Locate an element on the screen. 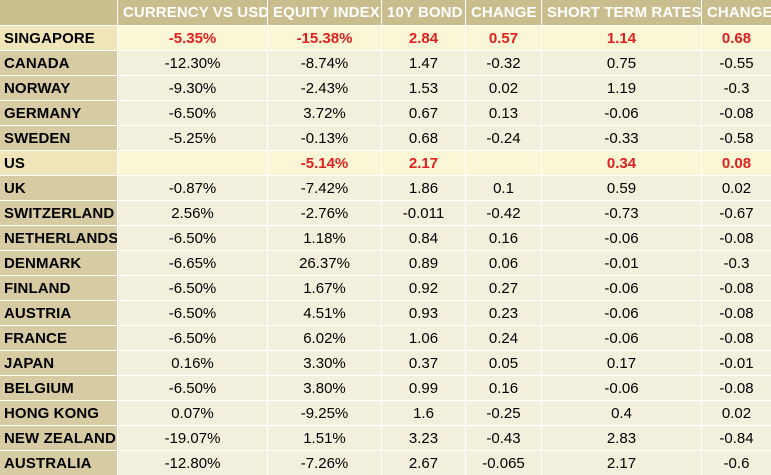  bond-change-cell: 0.16 is located at coordinates (504, 238).